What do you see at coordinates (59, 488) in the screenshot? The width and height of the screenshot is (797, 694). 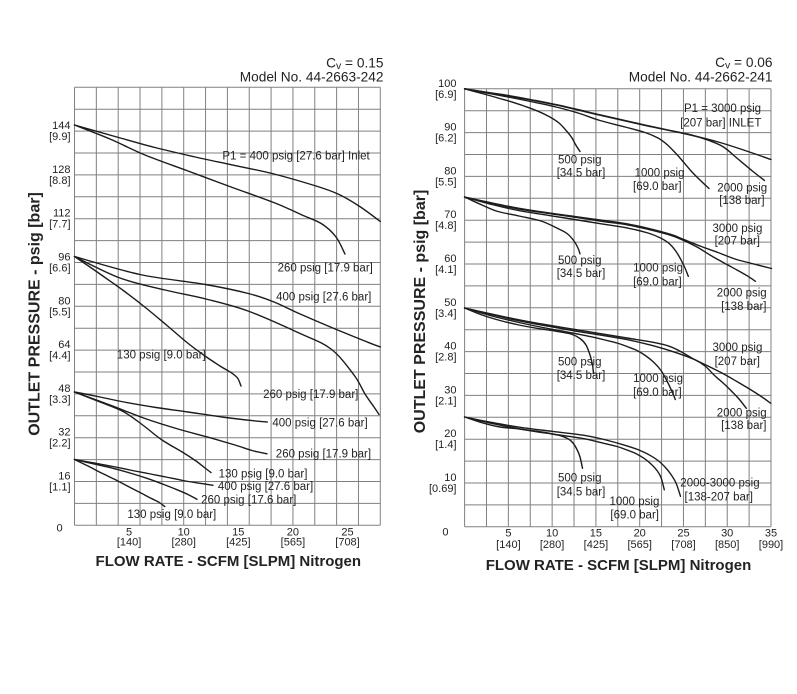 I see `svg-text: [1.1]` at bounding box center [59, 488].